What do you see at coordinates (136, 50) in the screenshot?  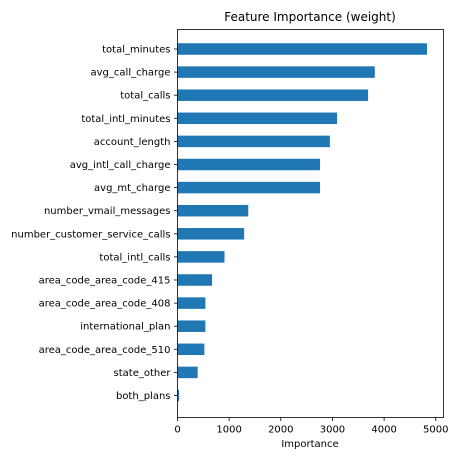 I see `y-tick-label: total_minutes` at bounding box center [136, 50].